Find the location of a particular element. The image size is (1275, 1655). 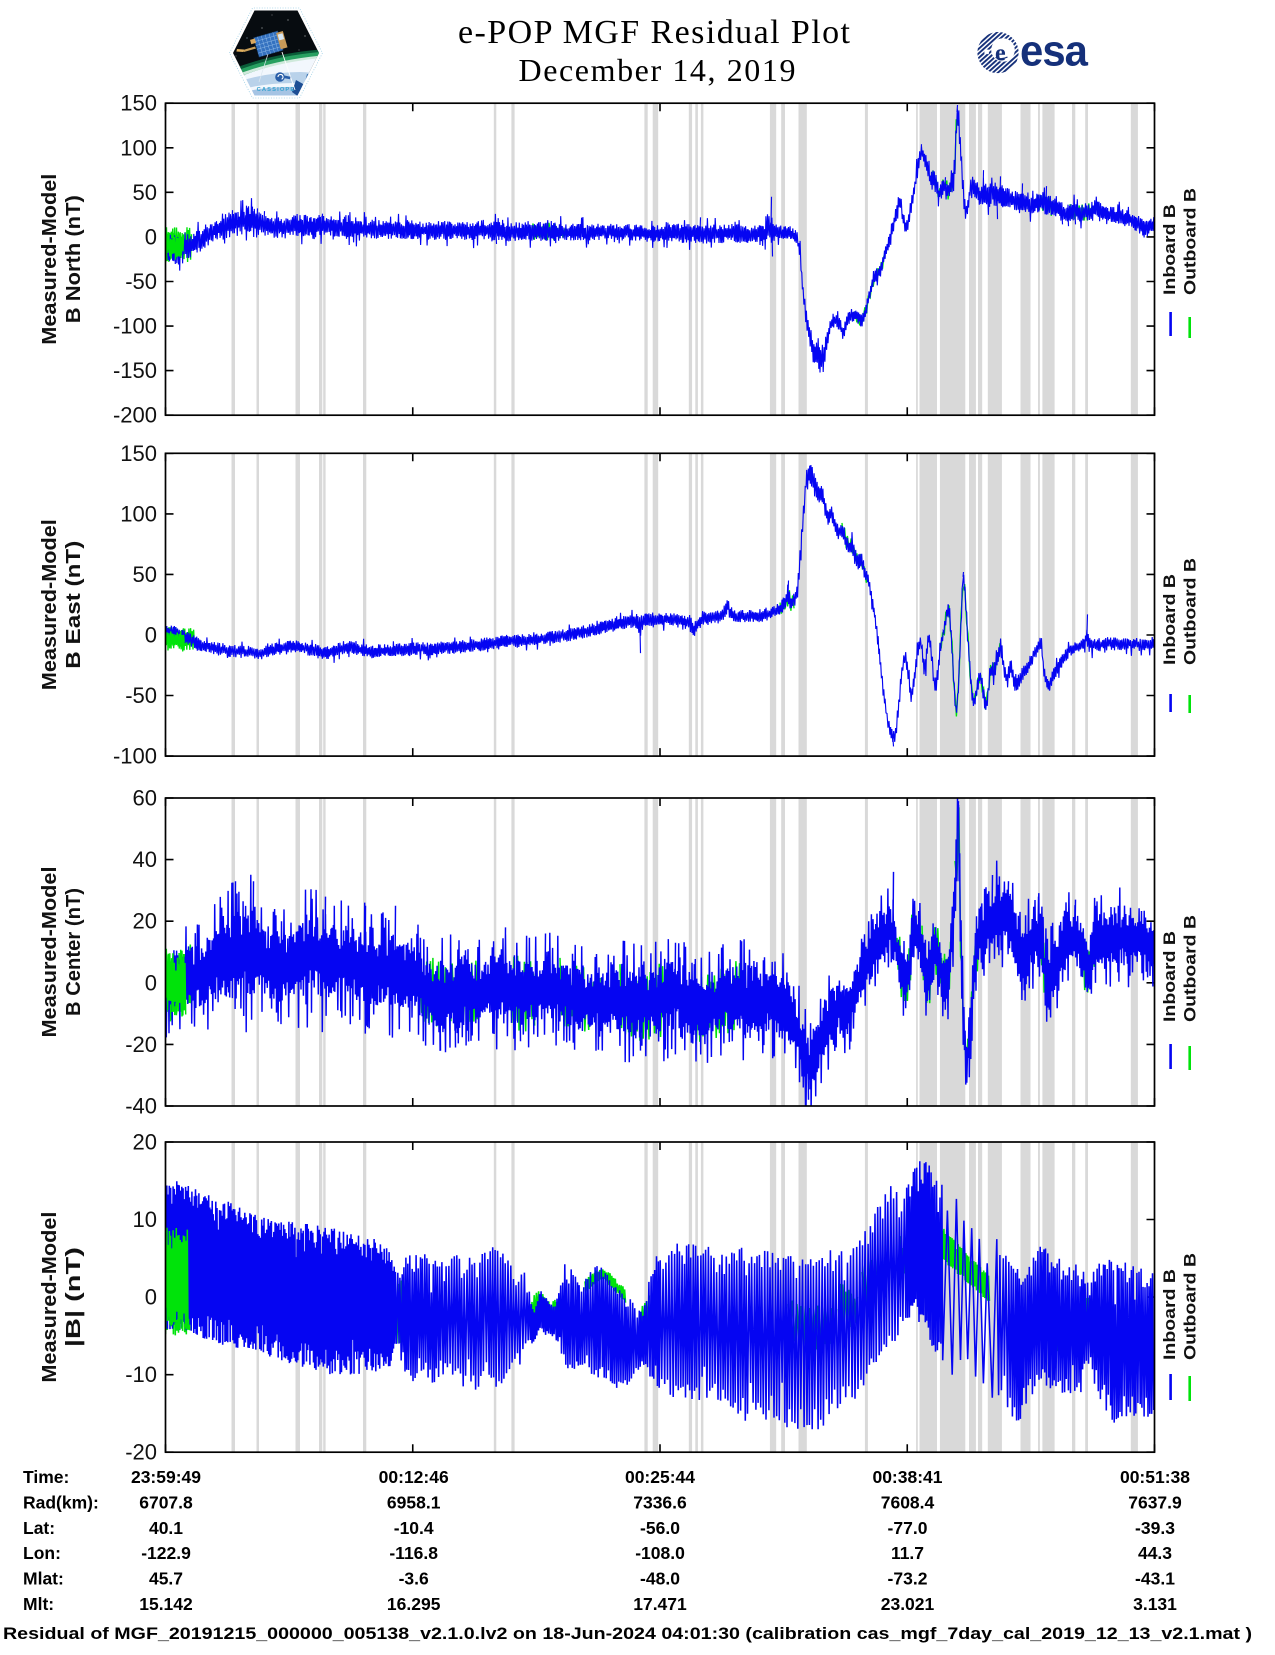

svg-text: -43.1 is located at coordinates (1155, 1579).